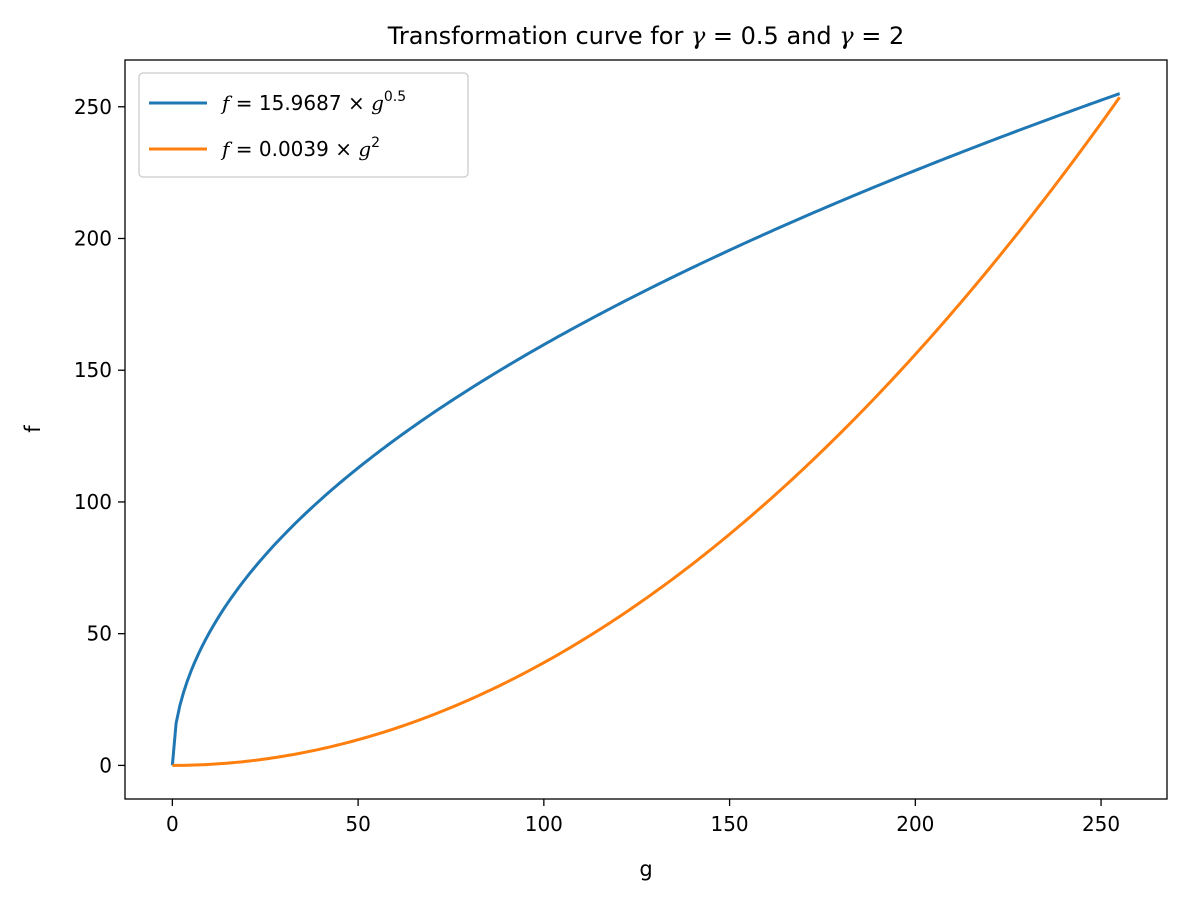 Image resolution: width=1186 pixels, height=900 pixels. I want to click on y-axis-ticks: 0 50 100 150 200 250, so click(99, 436).